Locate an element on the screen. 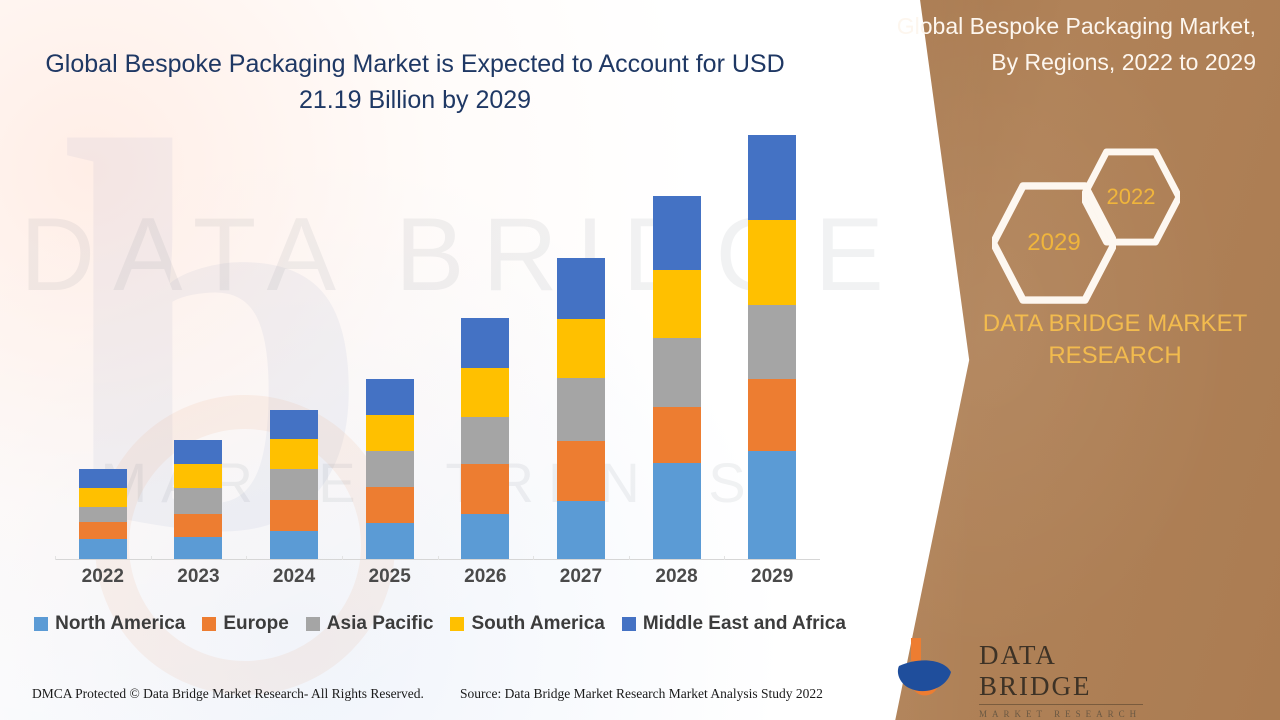 The image size is (1280, 720). x-axis-label: 2022 is located at coordinates (102, 576).